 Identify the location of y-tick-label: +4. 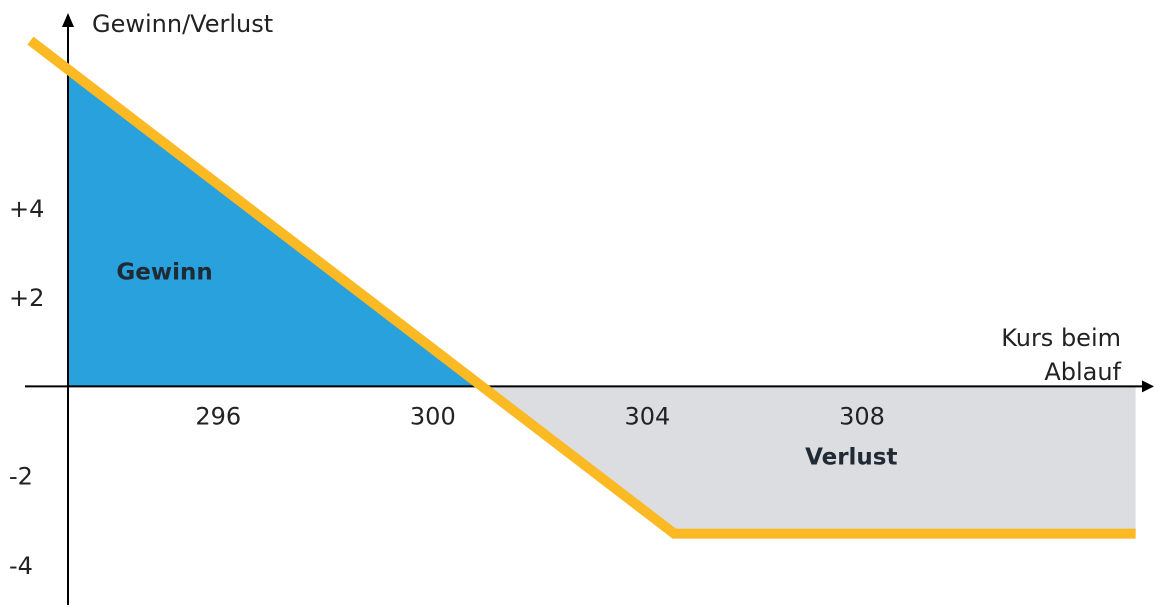
(26, 209).